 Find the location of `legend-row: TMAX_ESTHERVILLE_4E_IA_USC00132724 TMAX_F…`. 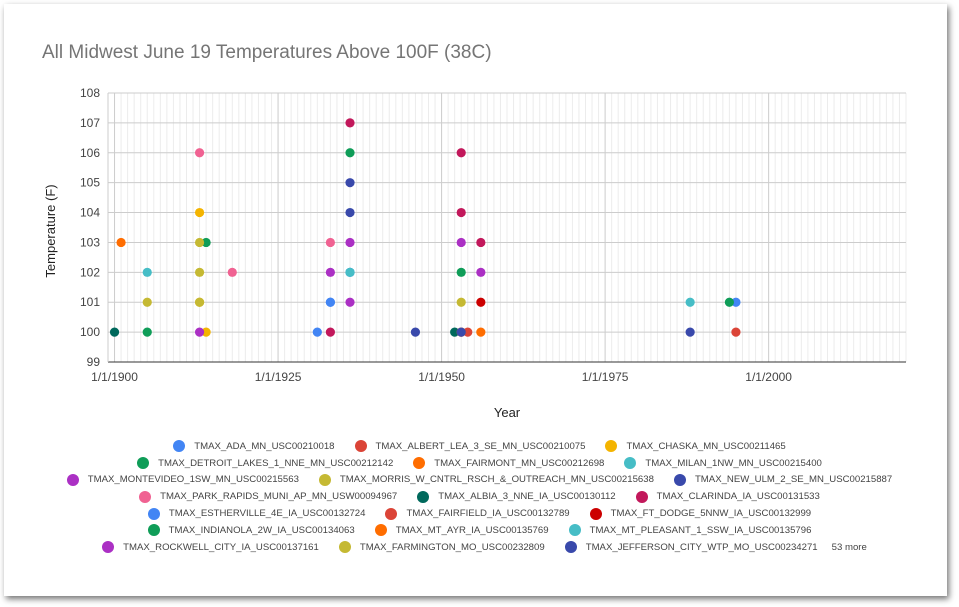

legend-row: TMAX_ESTHERVILLE_4E_IA_USC00132724 TMAX_F… is located at coordinates (479, 513).